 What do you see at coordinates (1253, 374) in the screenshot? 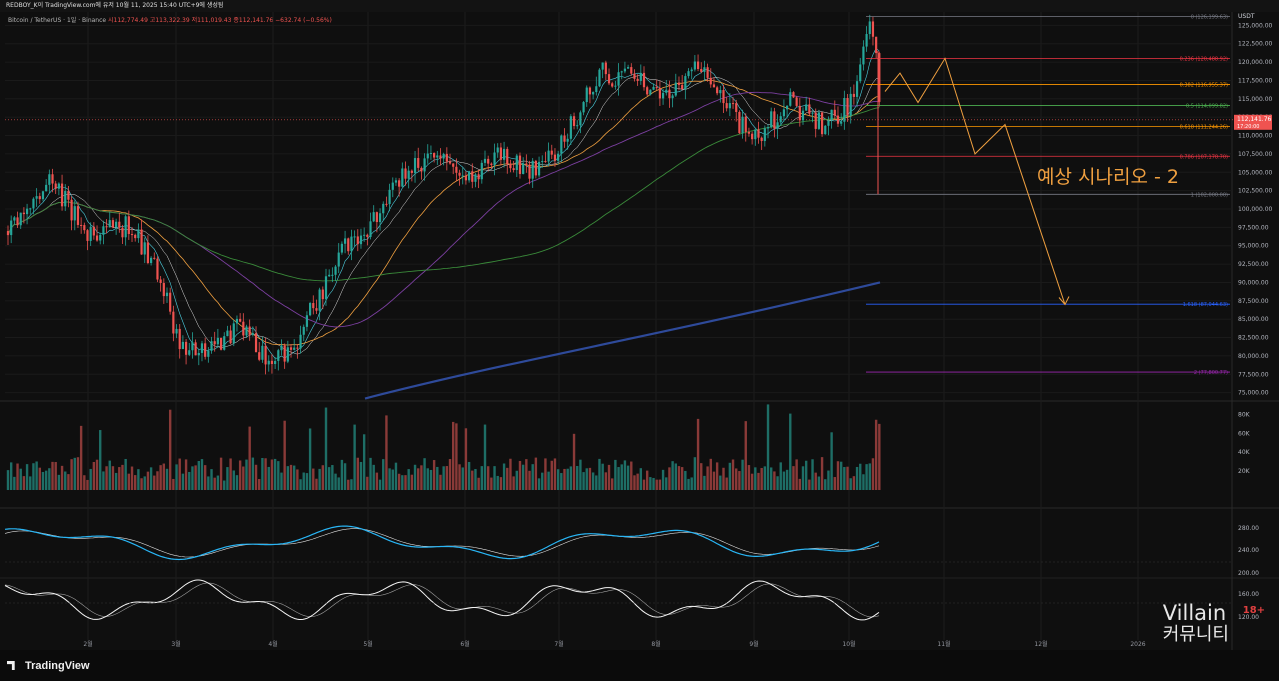
I see `price-tick-label: 77,500.00` at bounding box center [1253, 374].